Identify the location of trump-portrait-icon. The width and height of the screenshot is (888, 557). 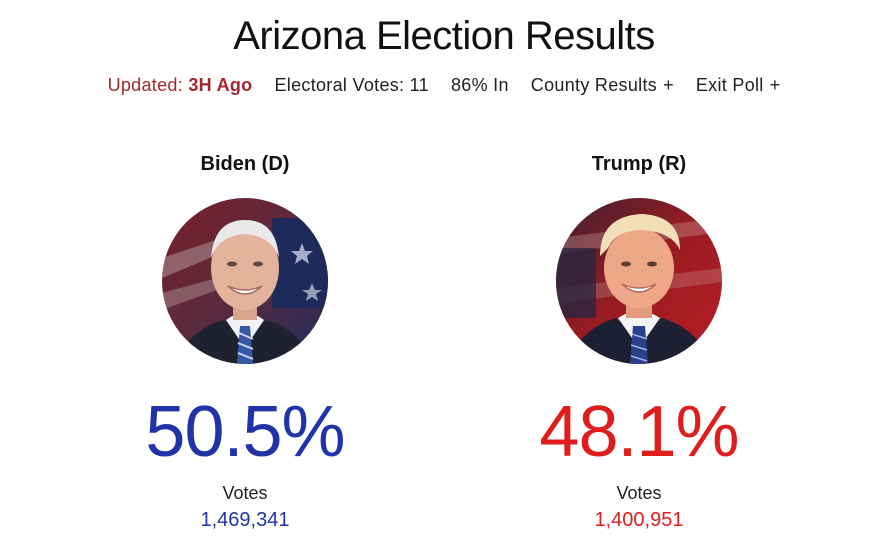
(639, 281).